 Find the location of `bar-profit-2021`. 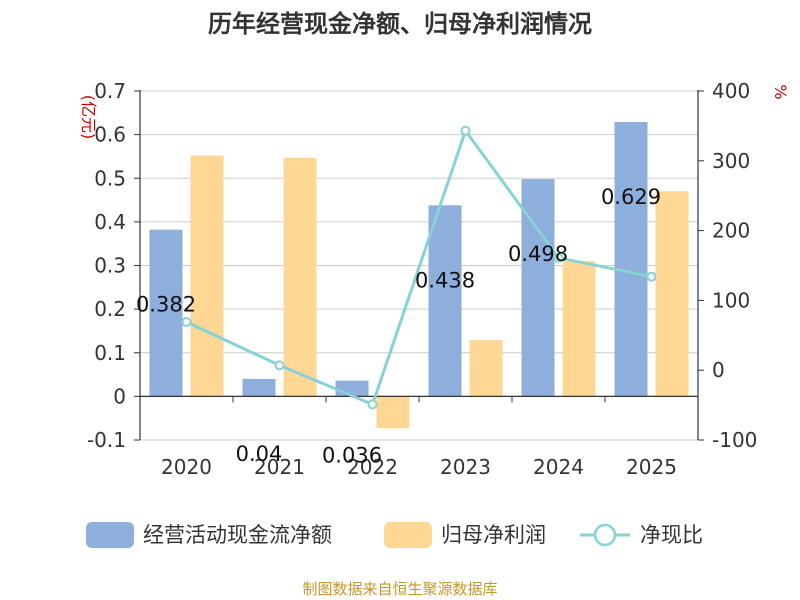

bar-profit-2021 is located at coordinates (300, 277).